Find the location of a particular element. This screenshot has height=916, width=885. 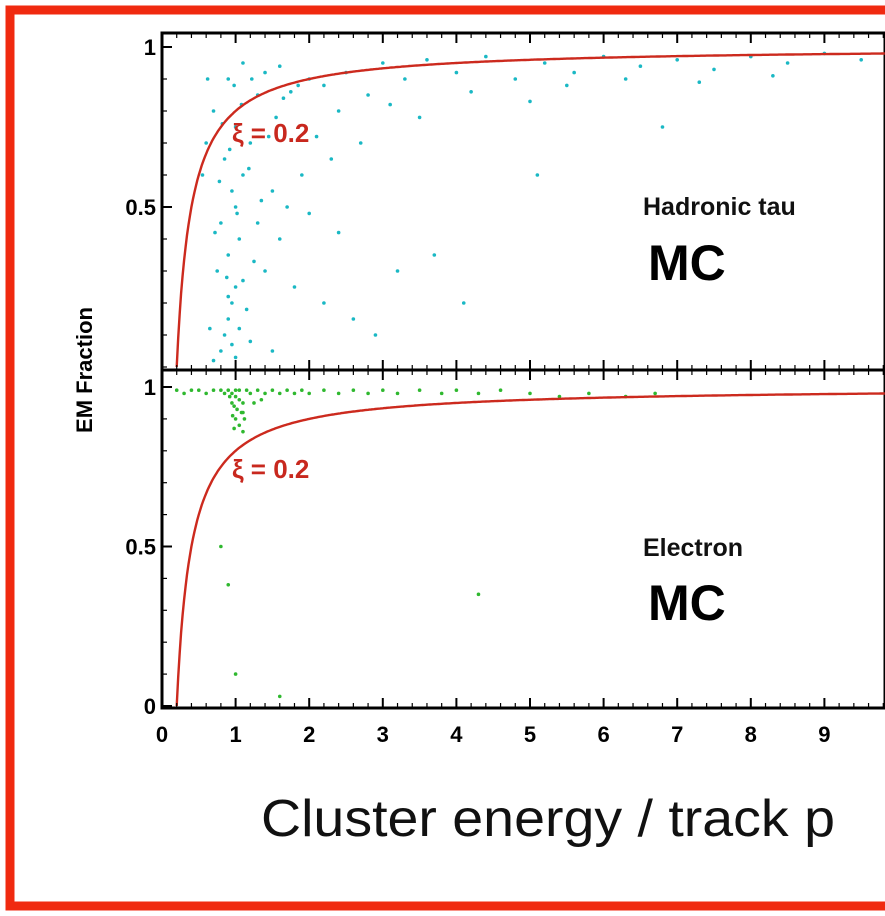

xtick-label: 0 is located at coordinates (162, 734).